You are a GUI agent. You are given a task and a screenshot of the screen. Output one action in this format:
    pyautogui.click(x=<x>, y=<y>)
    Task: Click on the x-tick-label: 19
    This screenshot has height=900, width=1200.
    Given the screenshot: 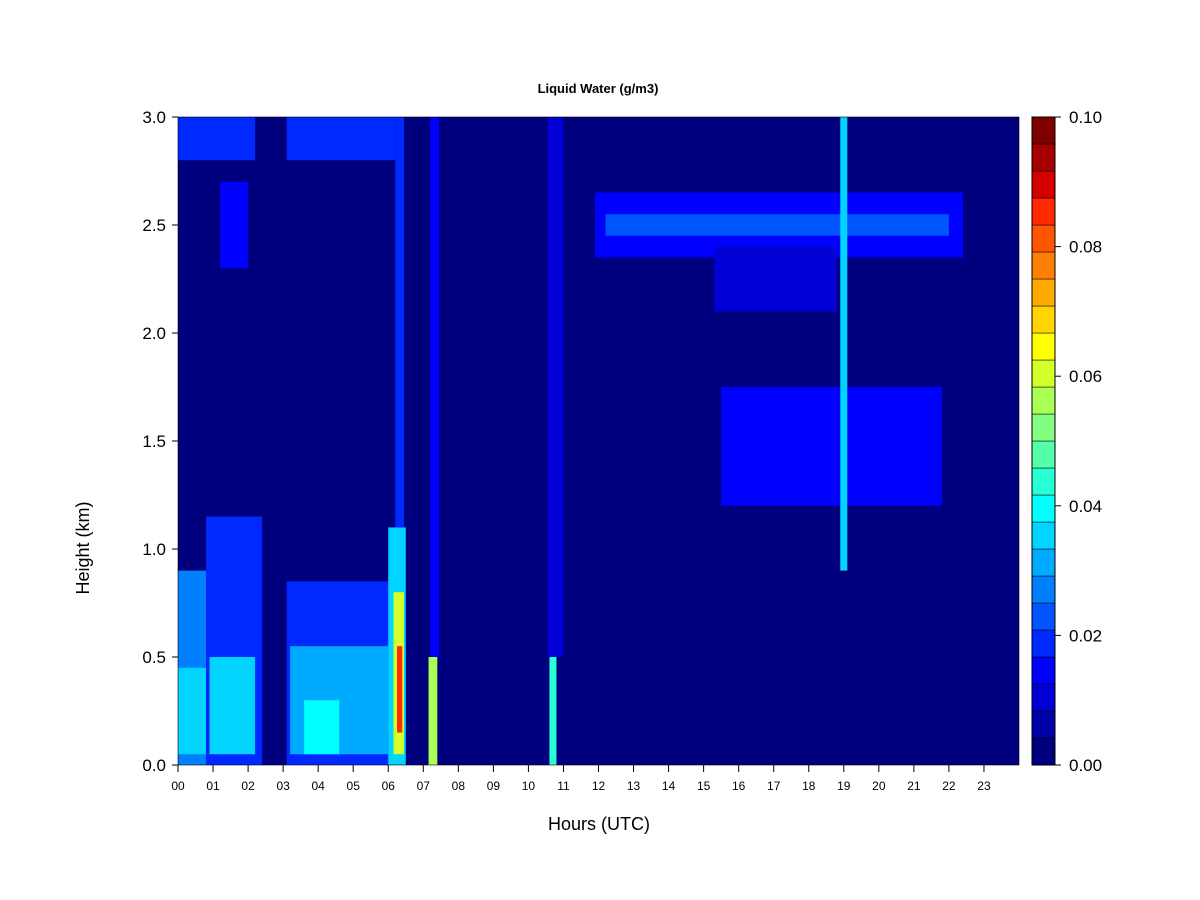 What is the action you would take?
    pyautogui.click(x=844, y=786)
    